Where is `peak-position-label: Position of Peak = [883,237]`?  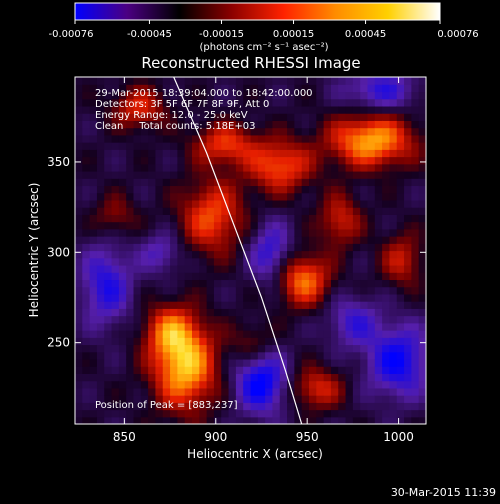 peak-position-label: Position of Peak = [883,237] is located at coordinates (166, 405).